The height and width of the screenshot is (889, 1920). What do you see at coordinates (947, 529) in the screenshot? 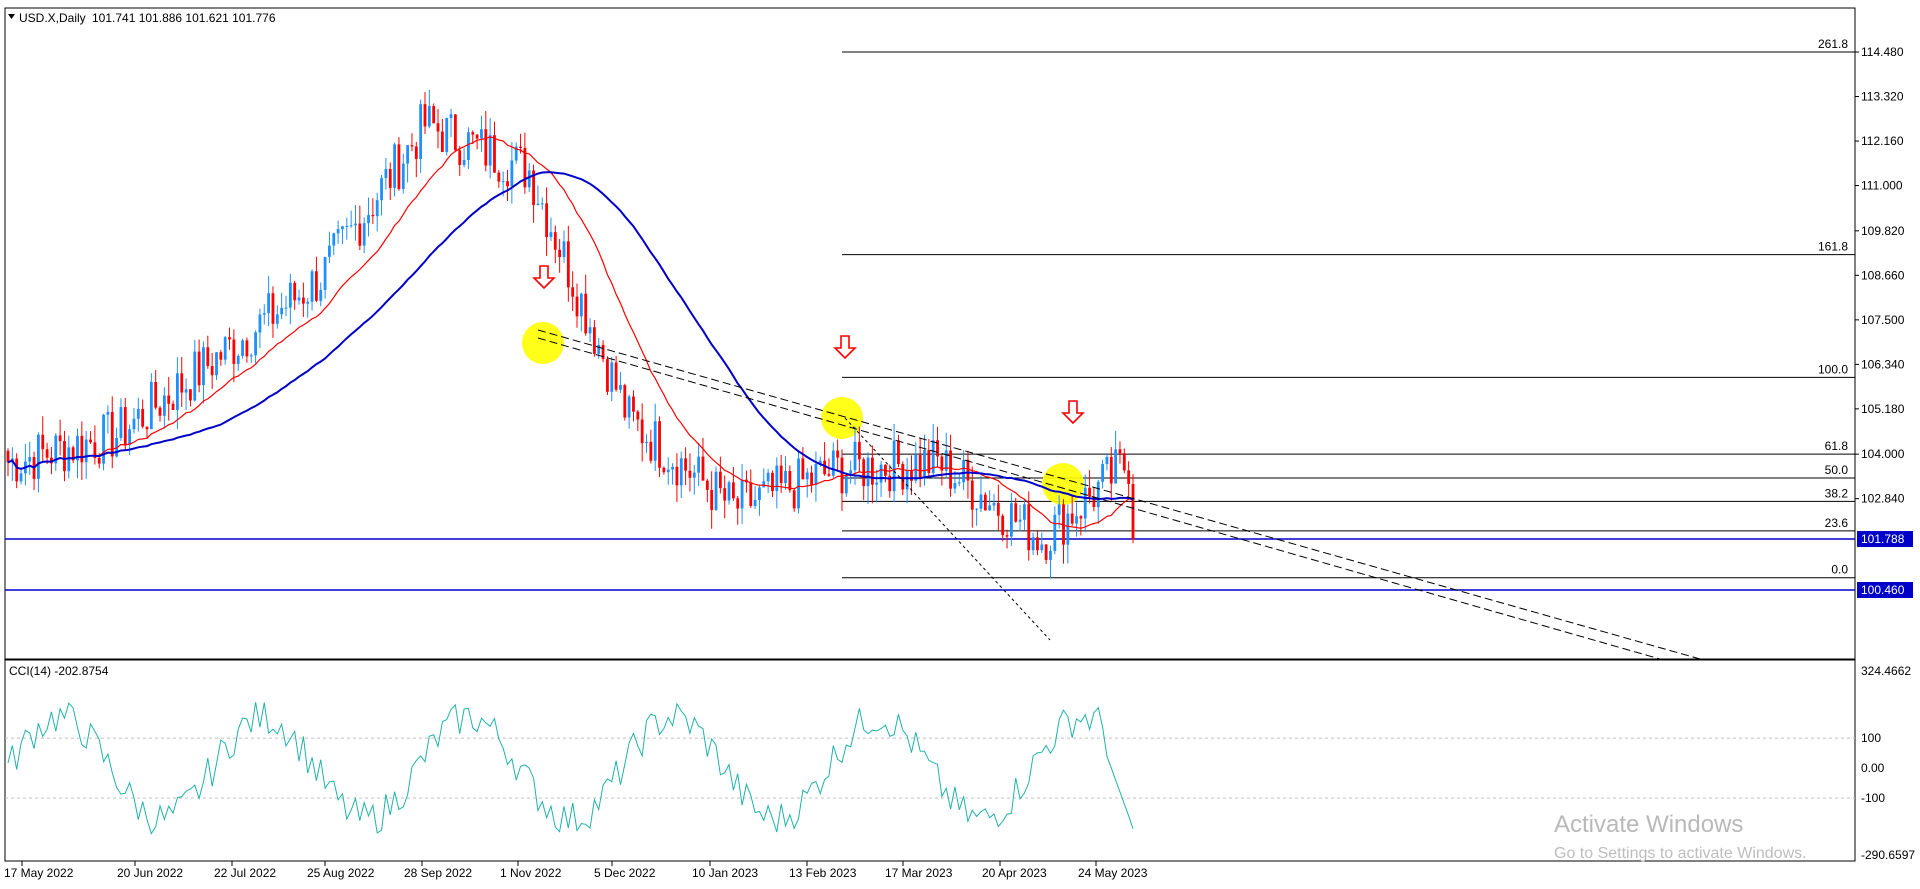
I see `trendline-short` at bounding box center [947, 529].